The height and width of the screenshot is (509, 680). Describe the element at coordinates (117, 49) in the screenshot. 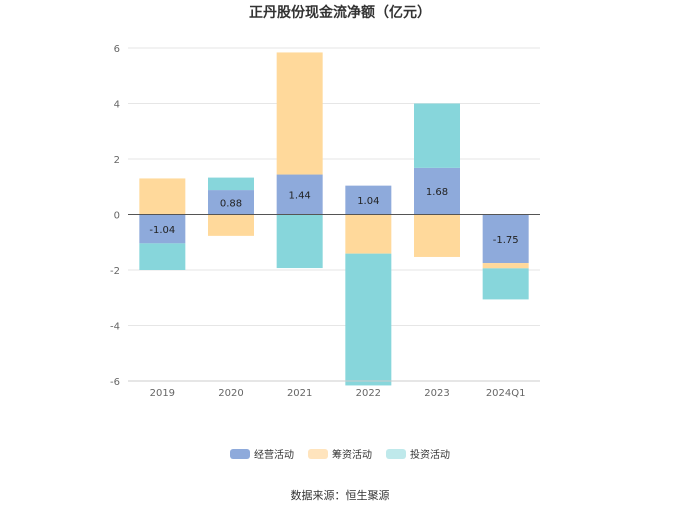

I see `y-tick-label: 6` at that location.